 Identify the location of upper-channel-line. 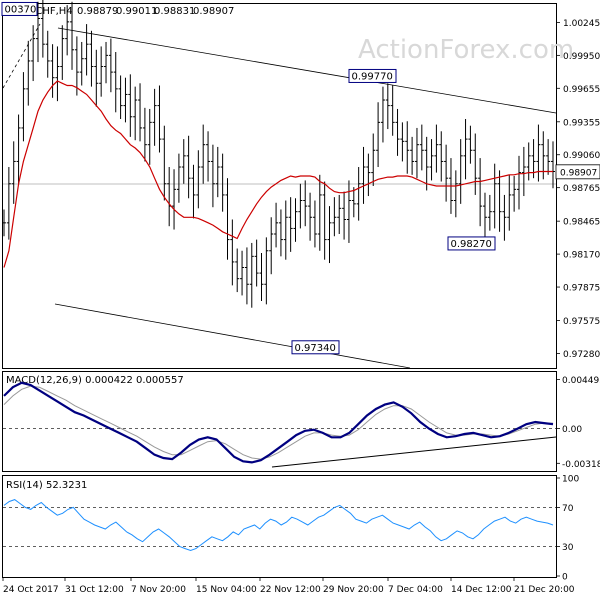
(307, 70).